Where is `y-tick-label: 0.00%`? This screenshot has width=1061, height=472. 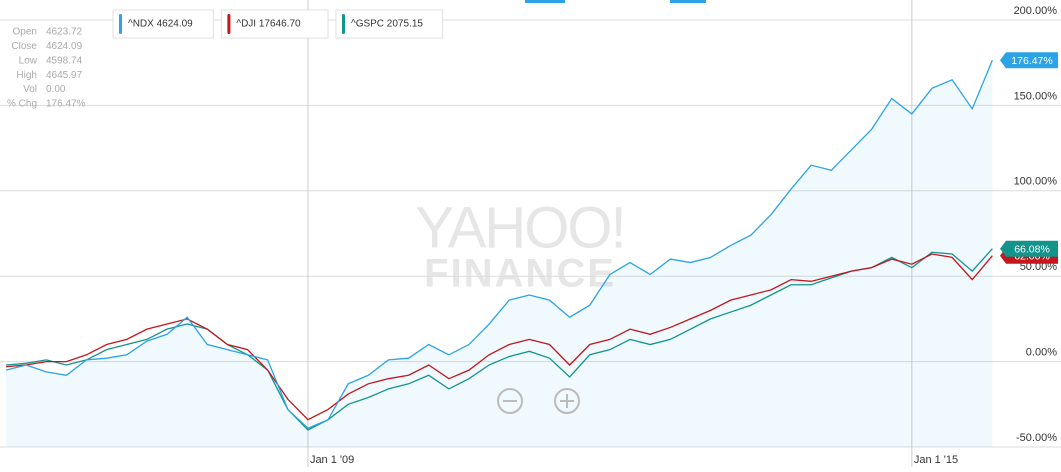 y-tick-label: 0.00% is located at coordinates (1041, 353).